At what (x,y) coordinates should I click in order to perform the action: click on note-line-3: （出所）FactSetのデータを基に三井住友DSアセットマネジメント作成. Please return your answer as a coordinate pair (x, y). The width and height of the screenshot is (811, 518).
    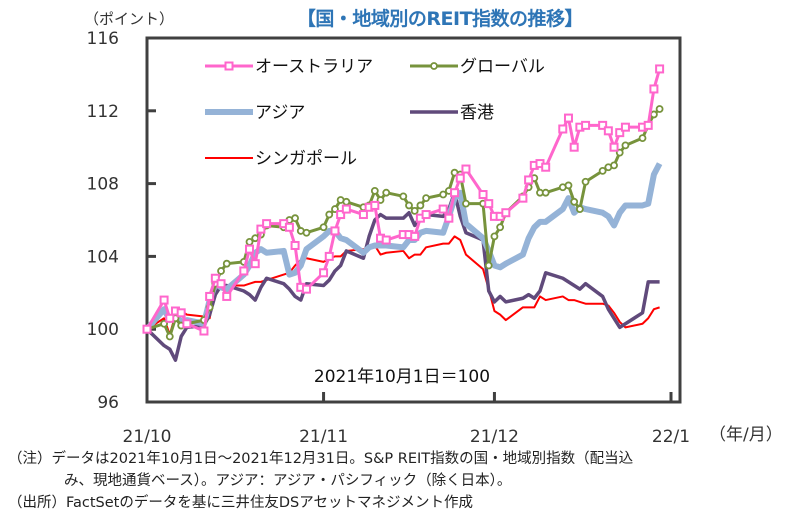
    Looking at the image, I should click on (240, 503).